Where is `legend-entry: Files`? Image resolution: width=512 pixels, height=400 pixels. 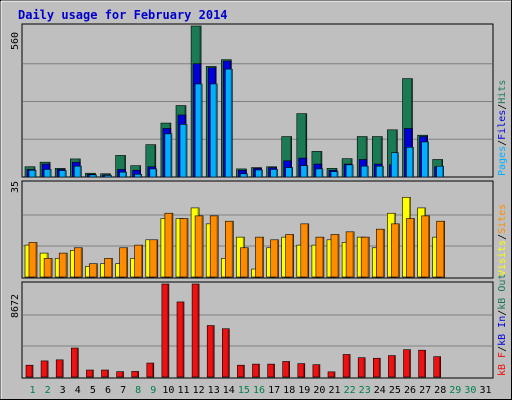
legend-entry: Files is located at coordinates (502, 125).